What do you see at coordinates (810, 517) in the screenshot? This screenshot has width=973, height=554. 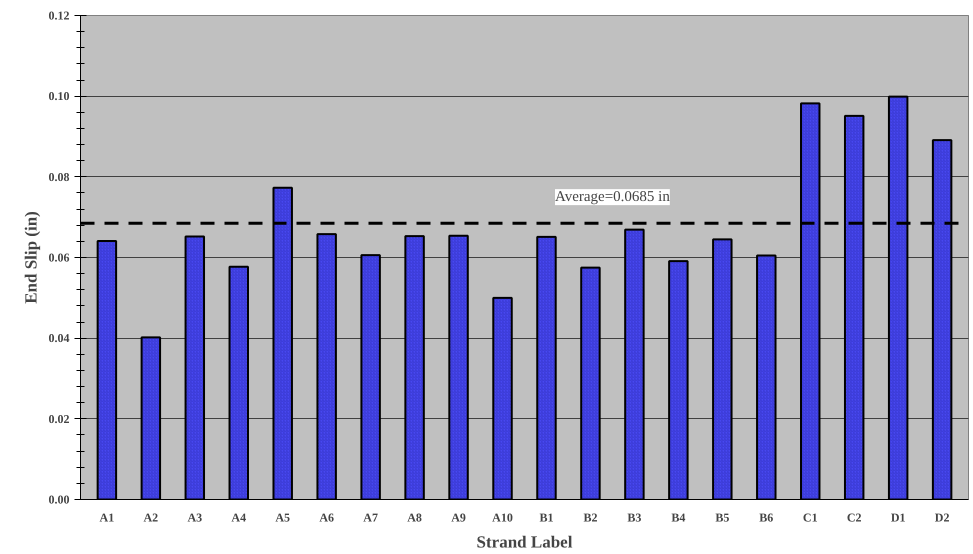 I see `x-tick-label: C1` at bounding box center [810, 517].